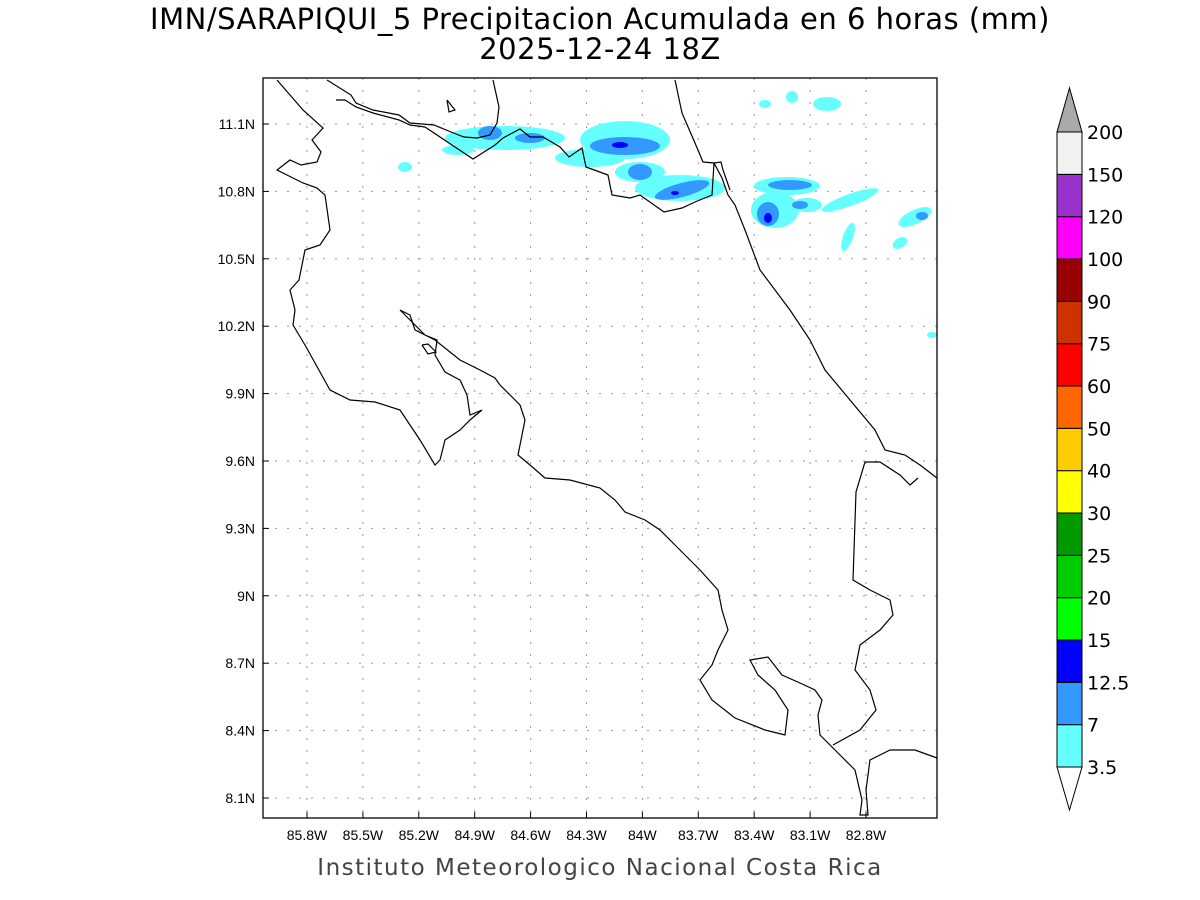 The width and height of the screenshot is (1200, 900). I want to click on lon-tick-label: 85.5W, so click(363, 835).